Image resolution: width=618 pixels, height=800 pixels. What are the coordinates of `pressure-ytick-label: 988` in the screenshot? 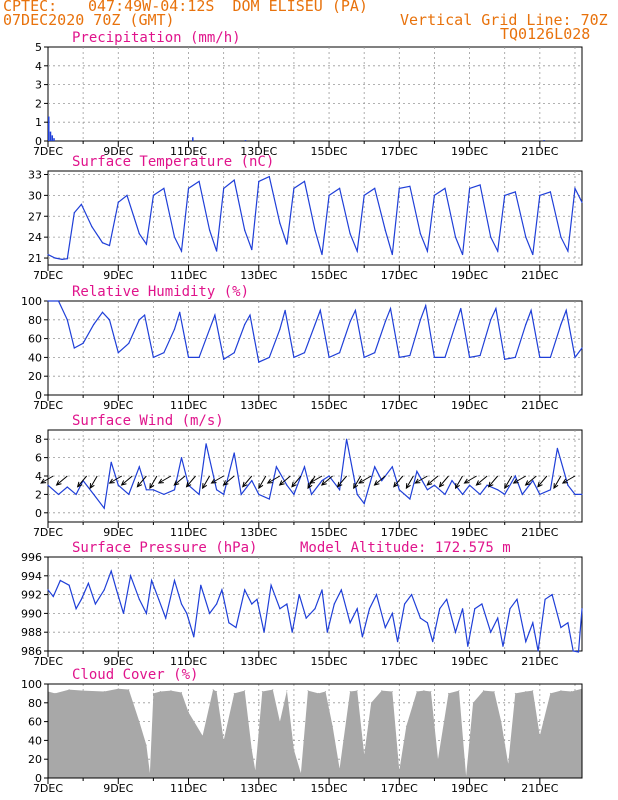 It's located at (31, 632).